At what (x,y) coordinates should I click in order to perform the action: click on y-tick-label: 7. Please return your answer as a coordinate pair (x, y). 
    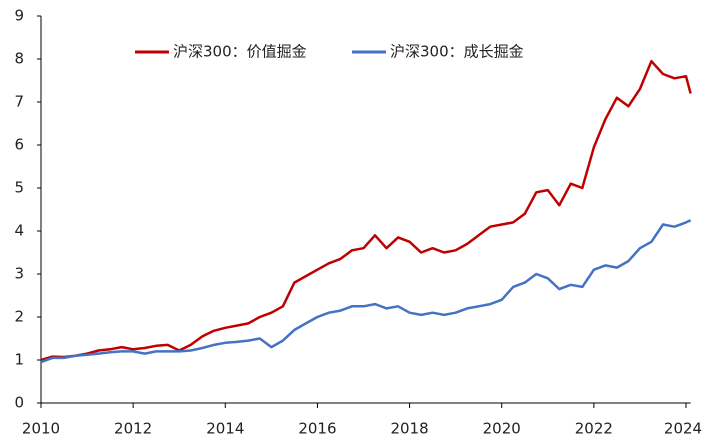
    Looking at the image, I should click on (19, 102).